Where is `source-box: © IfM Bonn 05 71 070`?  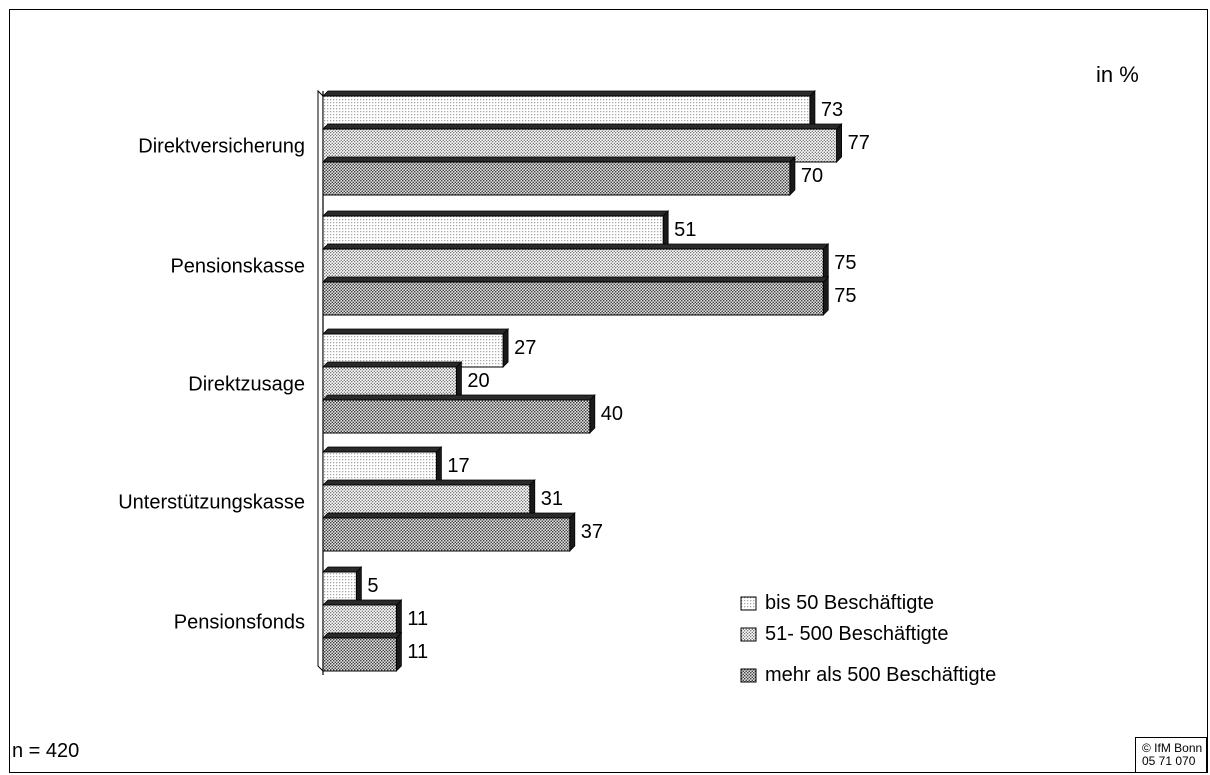 source-box: © IfM Bonn 05 71 070 is located at coordinates (1171, 755).